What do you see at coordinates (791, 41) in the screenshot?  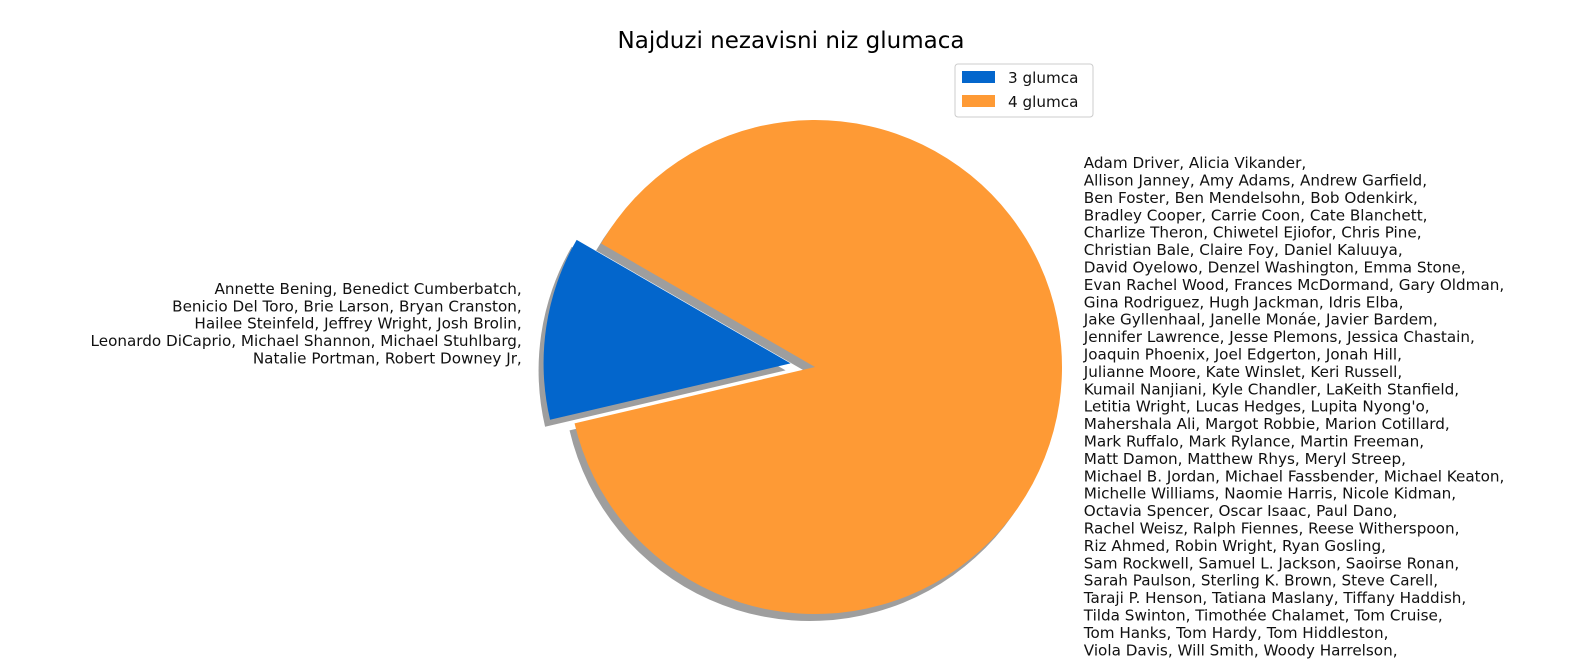 I see `chart-title: Najduzi nezavisni niz glumaca` at bounding box center [791, 41].